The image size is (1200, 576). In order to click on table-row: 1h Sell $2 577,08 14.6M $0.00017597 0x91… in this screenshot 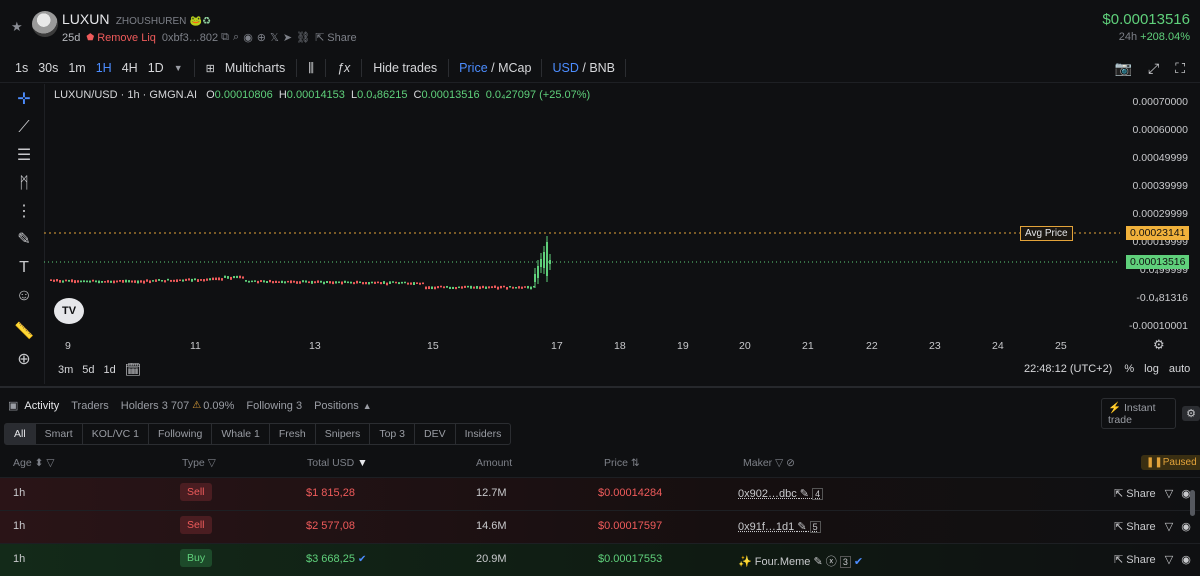, I will do `click(600, 526)`.